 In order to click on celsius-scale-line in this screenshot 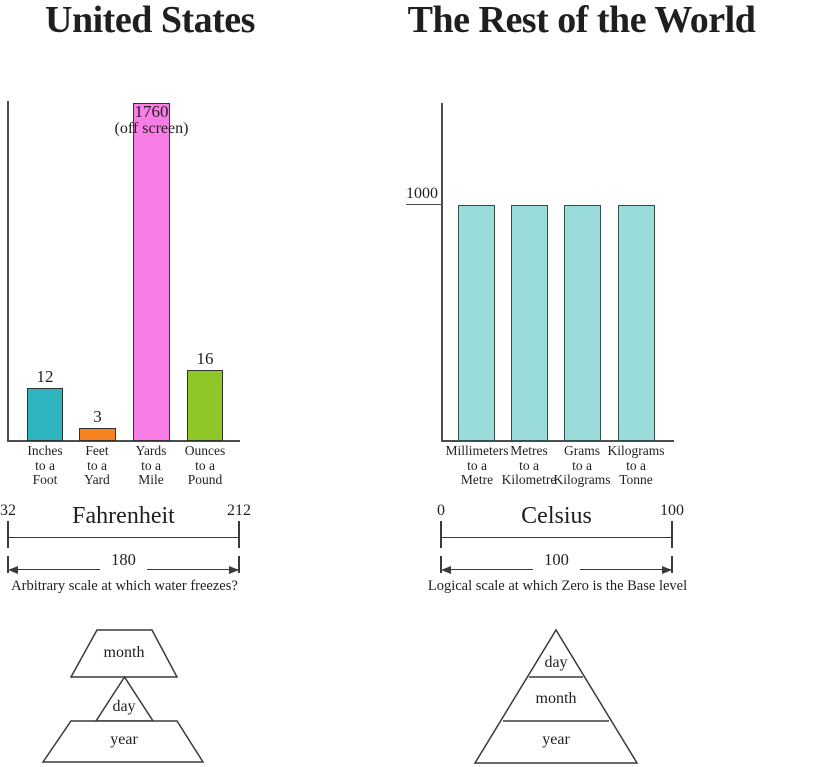, I will do `click(556, 537)`.